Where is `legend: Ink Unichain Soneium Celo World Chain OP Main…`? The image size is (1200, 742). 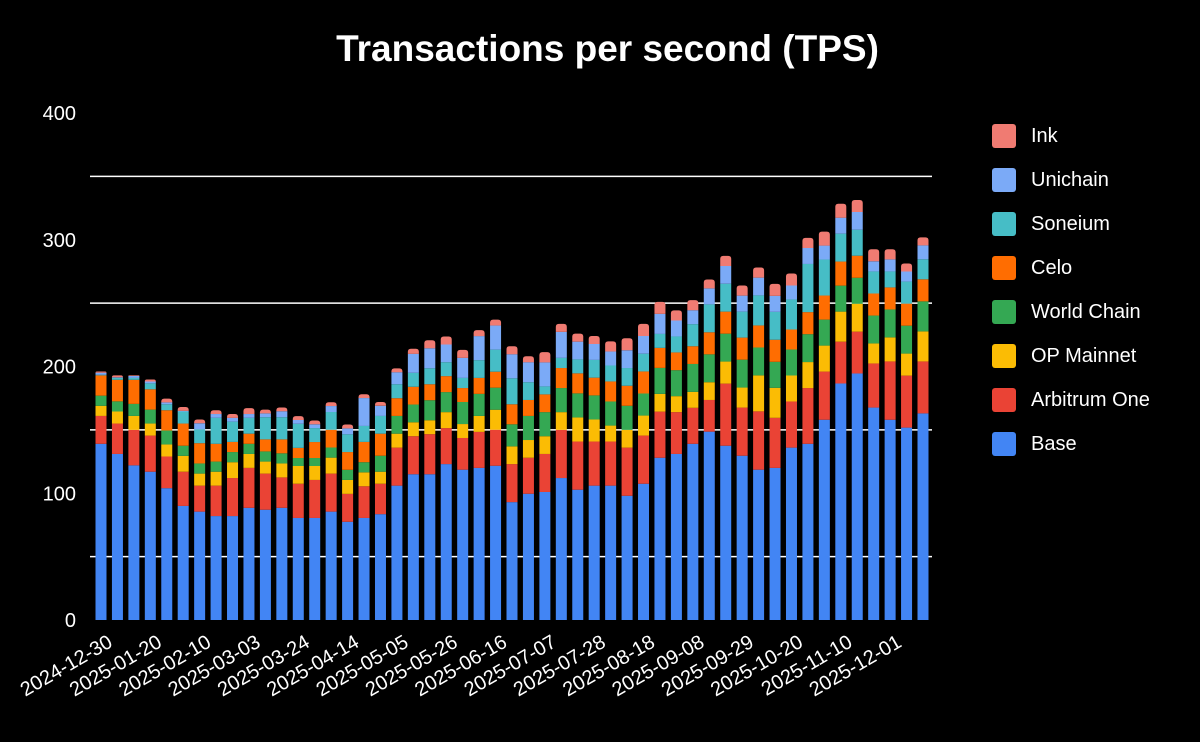
legend: Ink Unichain Soneium Celo World Chain OP Main… is located at coordinates (1071, 290).